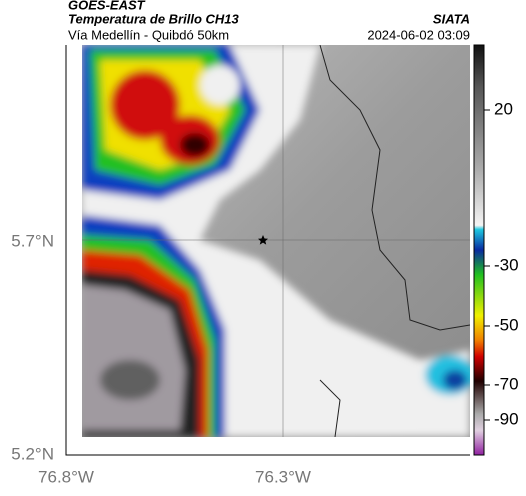 The width and height of the screenshot is (526, 496). What do you see at coordinates (451, 18) in the screenshot?
I see `source: SIATA` at bounding box center [451, 18].